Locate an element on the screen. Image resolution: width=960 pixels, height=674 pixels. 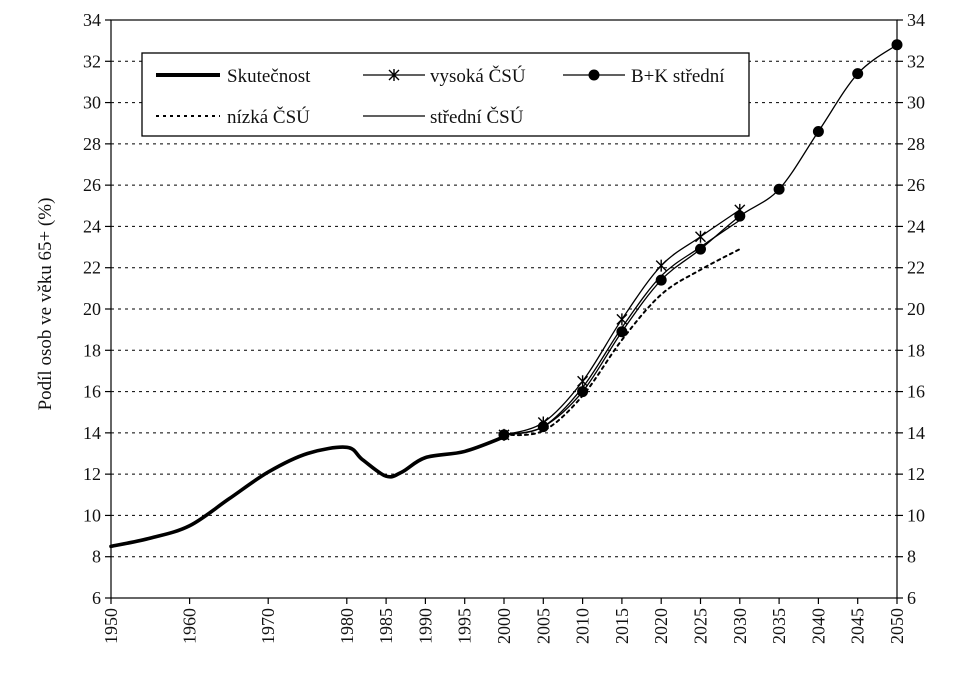
y-tick-label-right: 8 is located at coordinates (911, 557).